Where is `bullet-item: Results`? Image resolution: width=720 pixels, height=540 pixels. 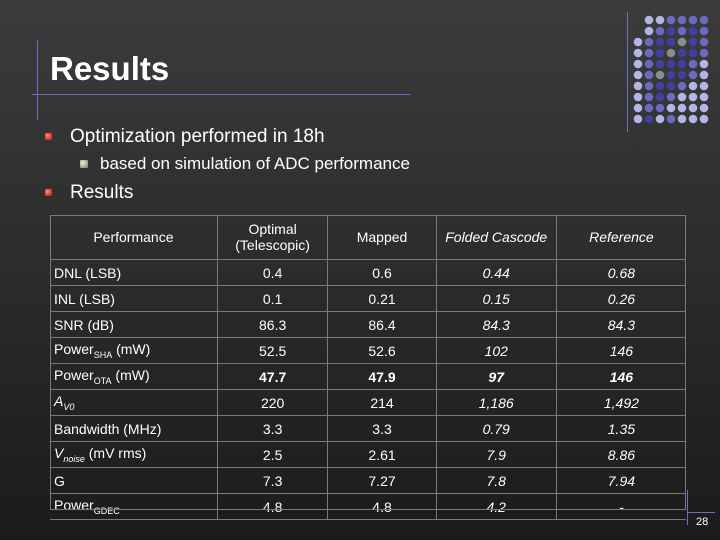 bullet-item: Results is located at coordinates (102, 192).